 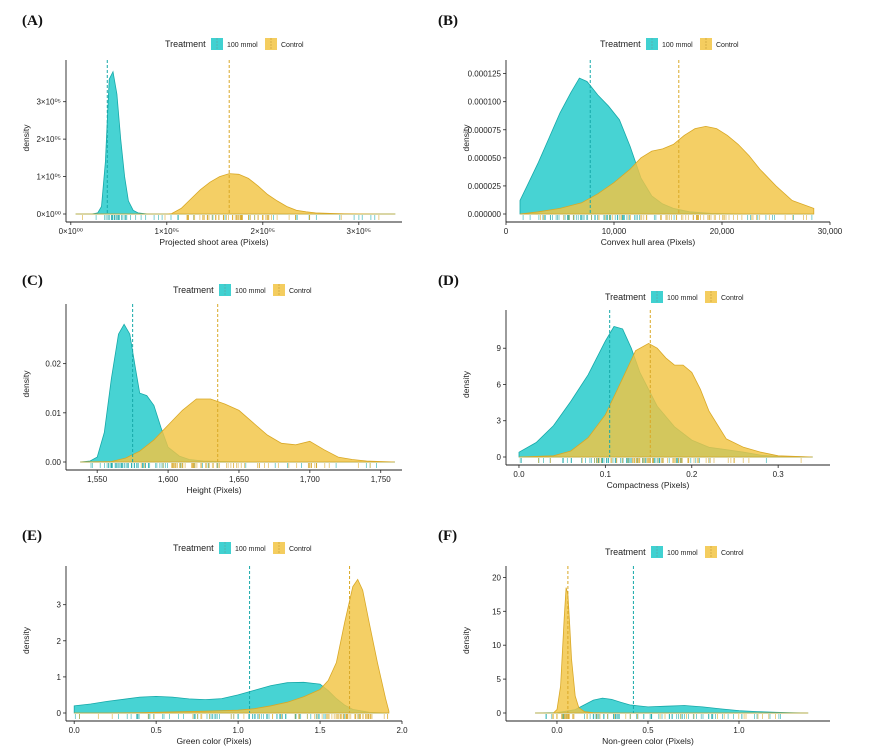 I want to click on y-tick-label: 9, so click(x=499, y=348).